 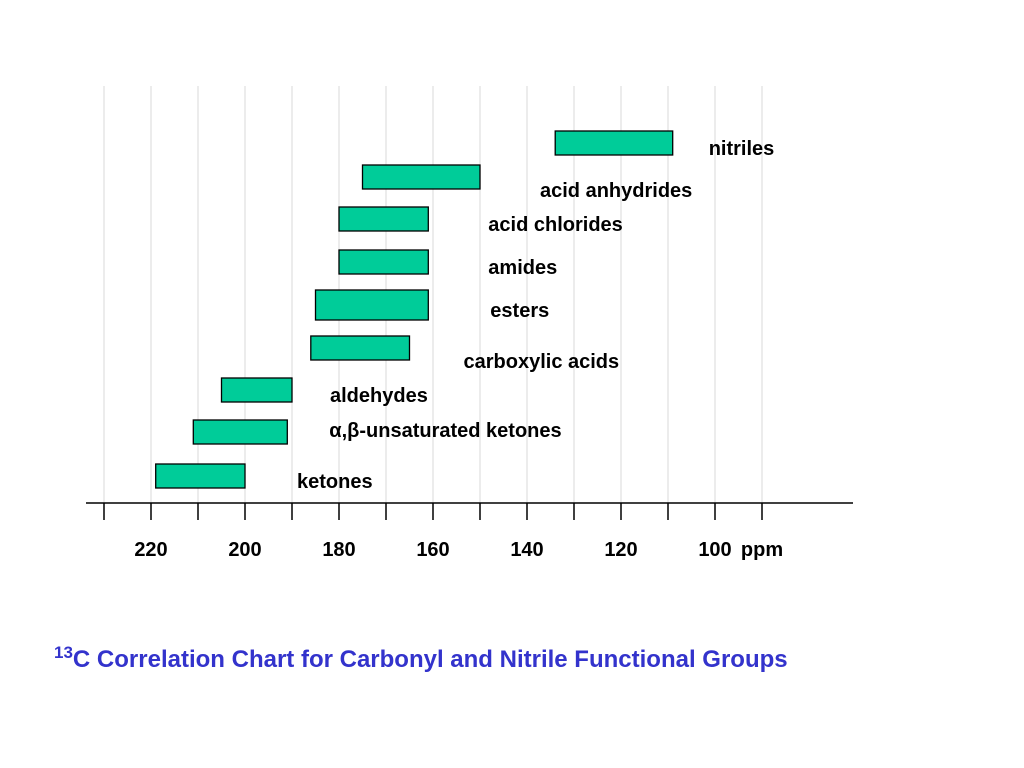 What do you see at coordinates (360, 348) in the screenshot?
I see `range-bar-carboxylic-acids` at bounding box center [360, 348].